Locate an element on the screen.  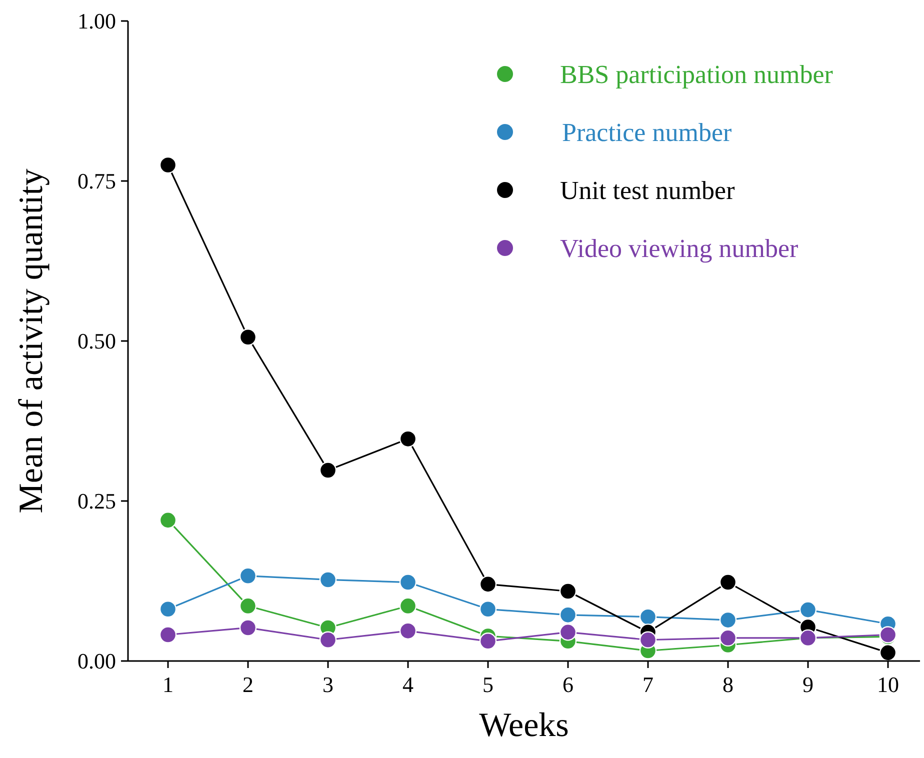
legend-label: Practice number is located at coordinates (647, 133).